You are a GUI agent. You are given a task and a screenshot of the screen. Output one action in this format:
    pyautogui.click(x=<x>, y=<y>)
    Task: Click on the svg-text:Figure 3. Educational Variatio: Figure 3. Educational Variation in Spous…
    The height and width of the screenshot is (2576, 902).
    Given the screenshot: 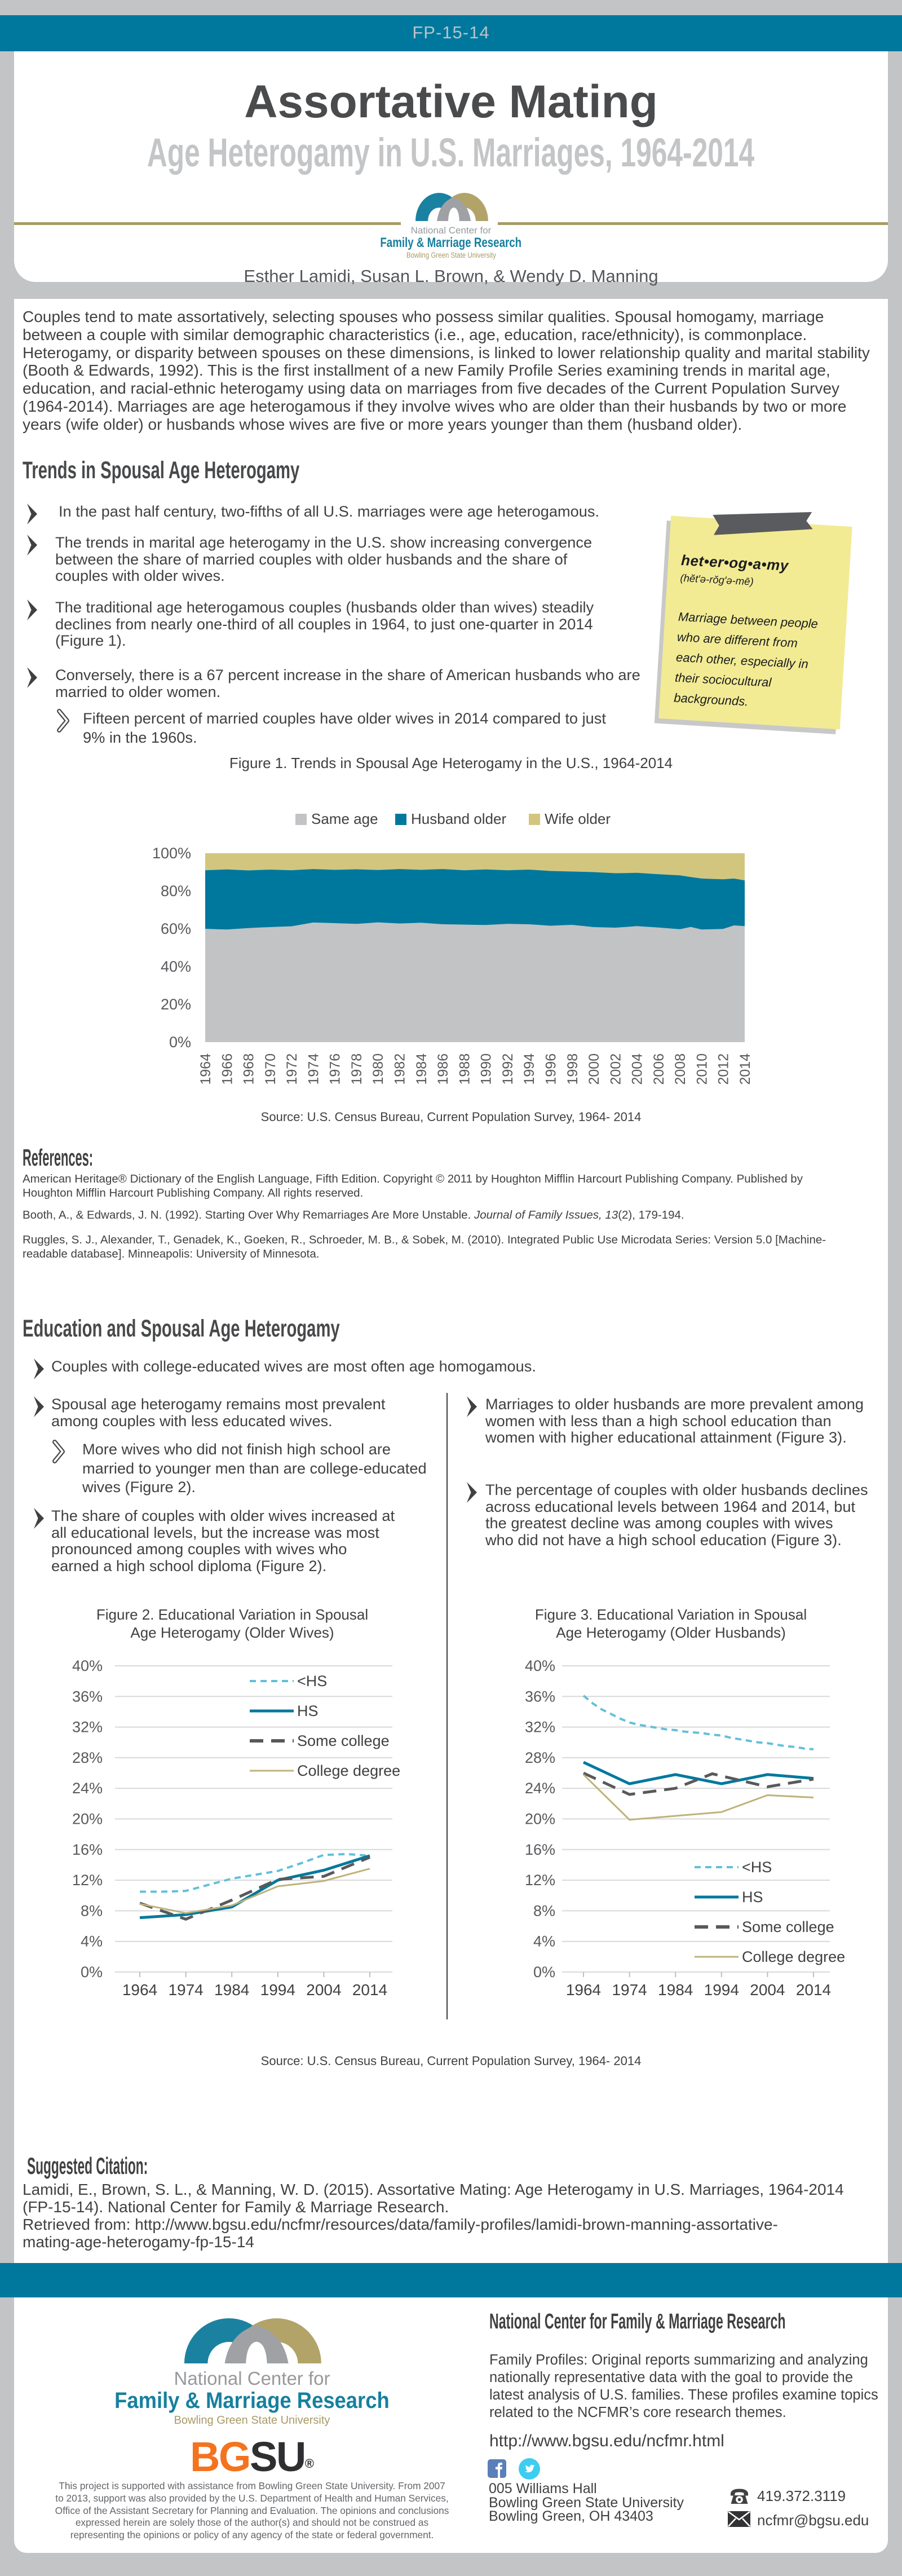 What is the action you would take?
    pyautogui.click(x=671, y=1614)
    